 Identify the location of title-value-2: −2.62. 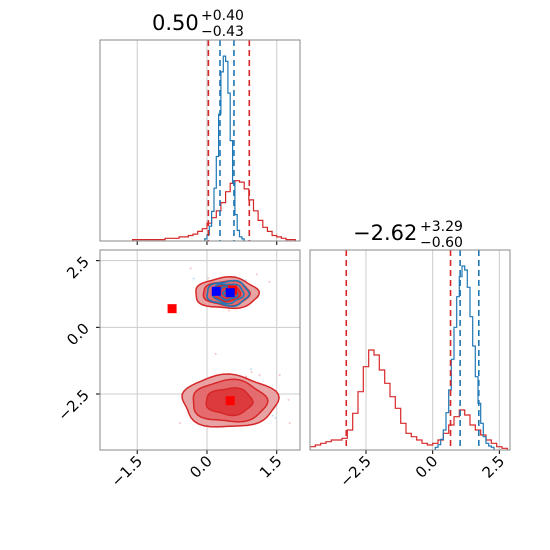
(385, 233).